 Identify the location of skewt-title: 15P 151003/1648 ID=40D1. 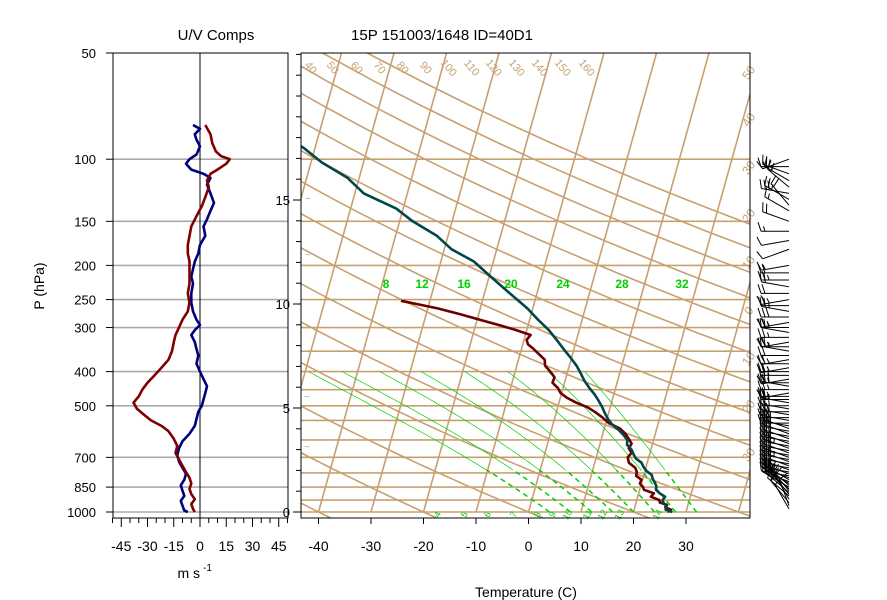
(442, 35).